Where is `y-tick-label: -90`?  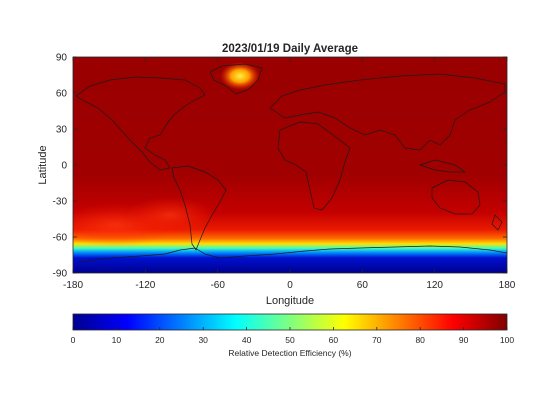
y-tick-label: -90 is located at coordinates (60, 274).